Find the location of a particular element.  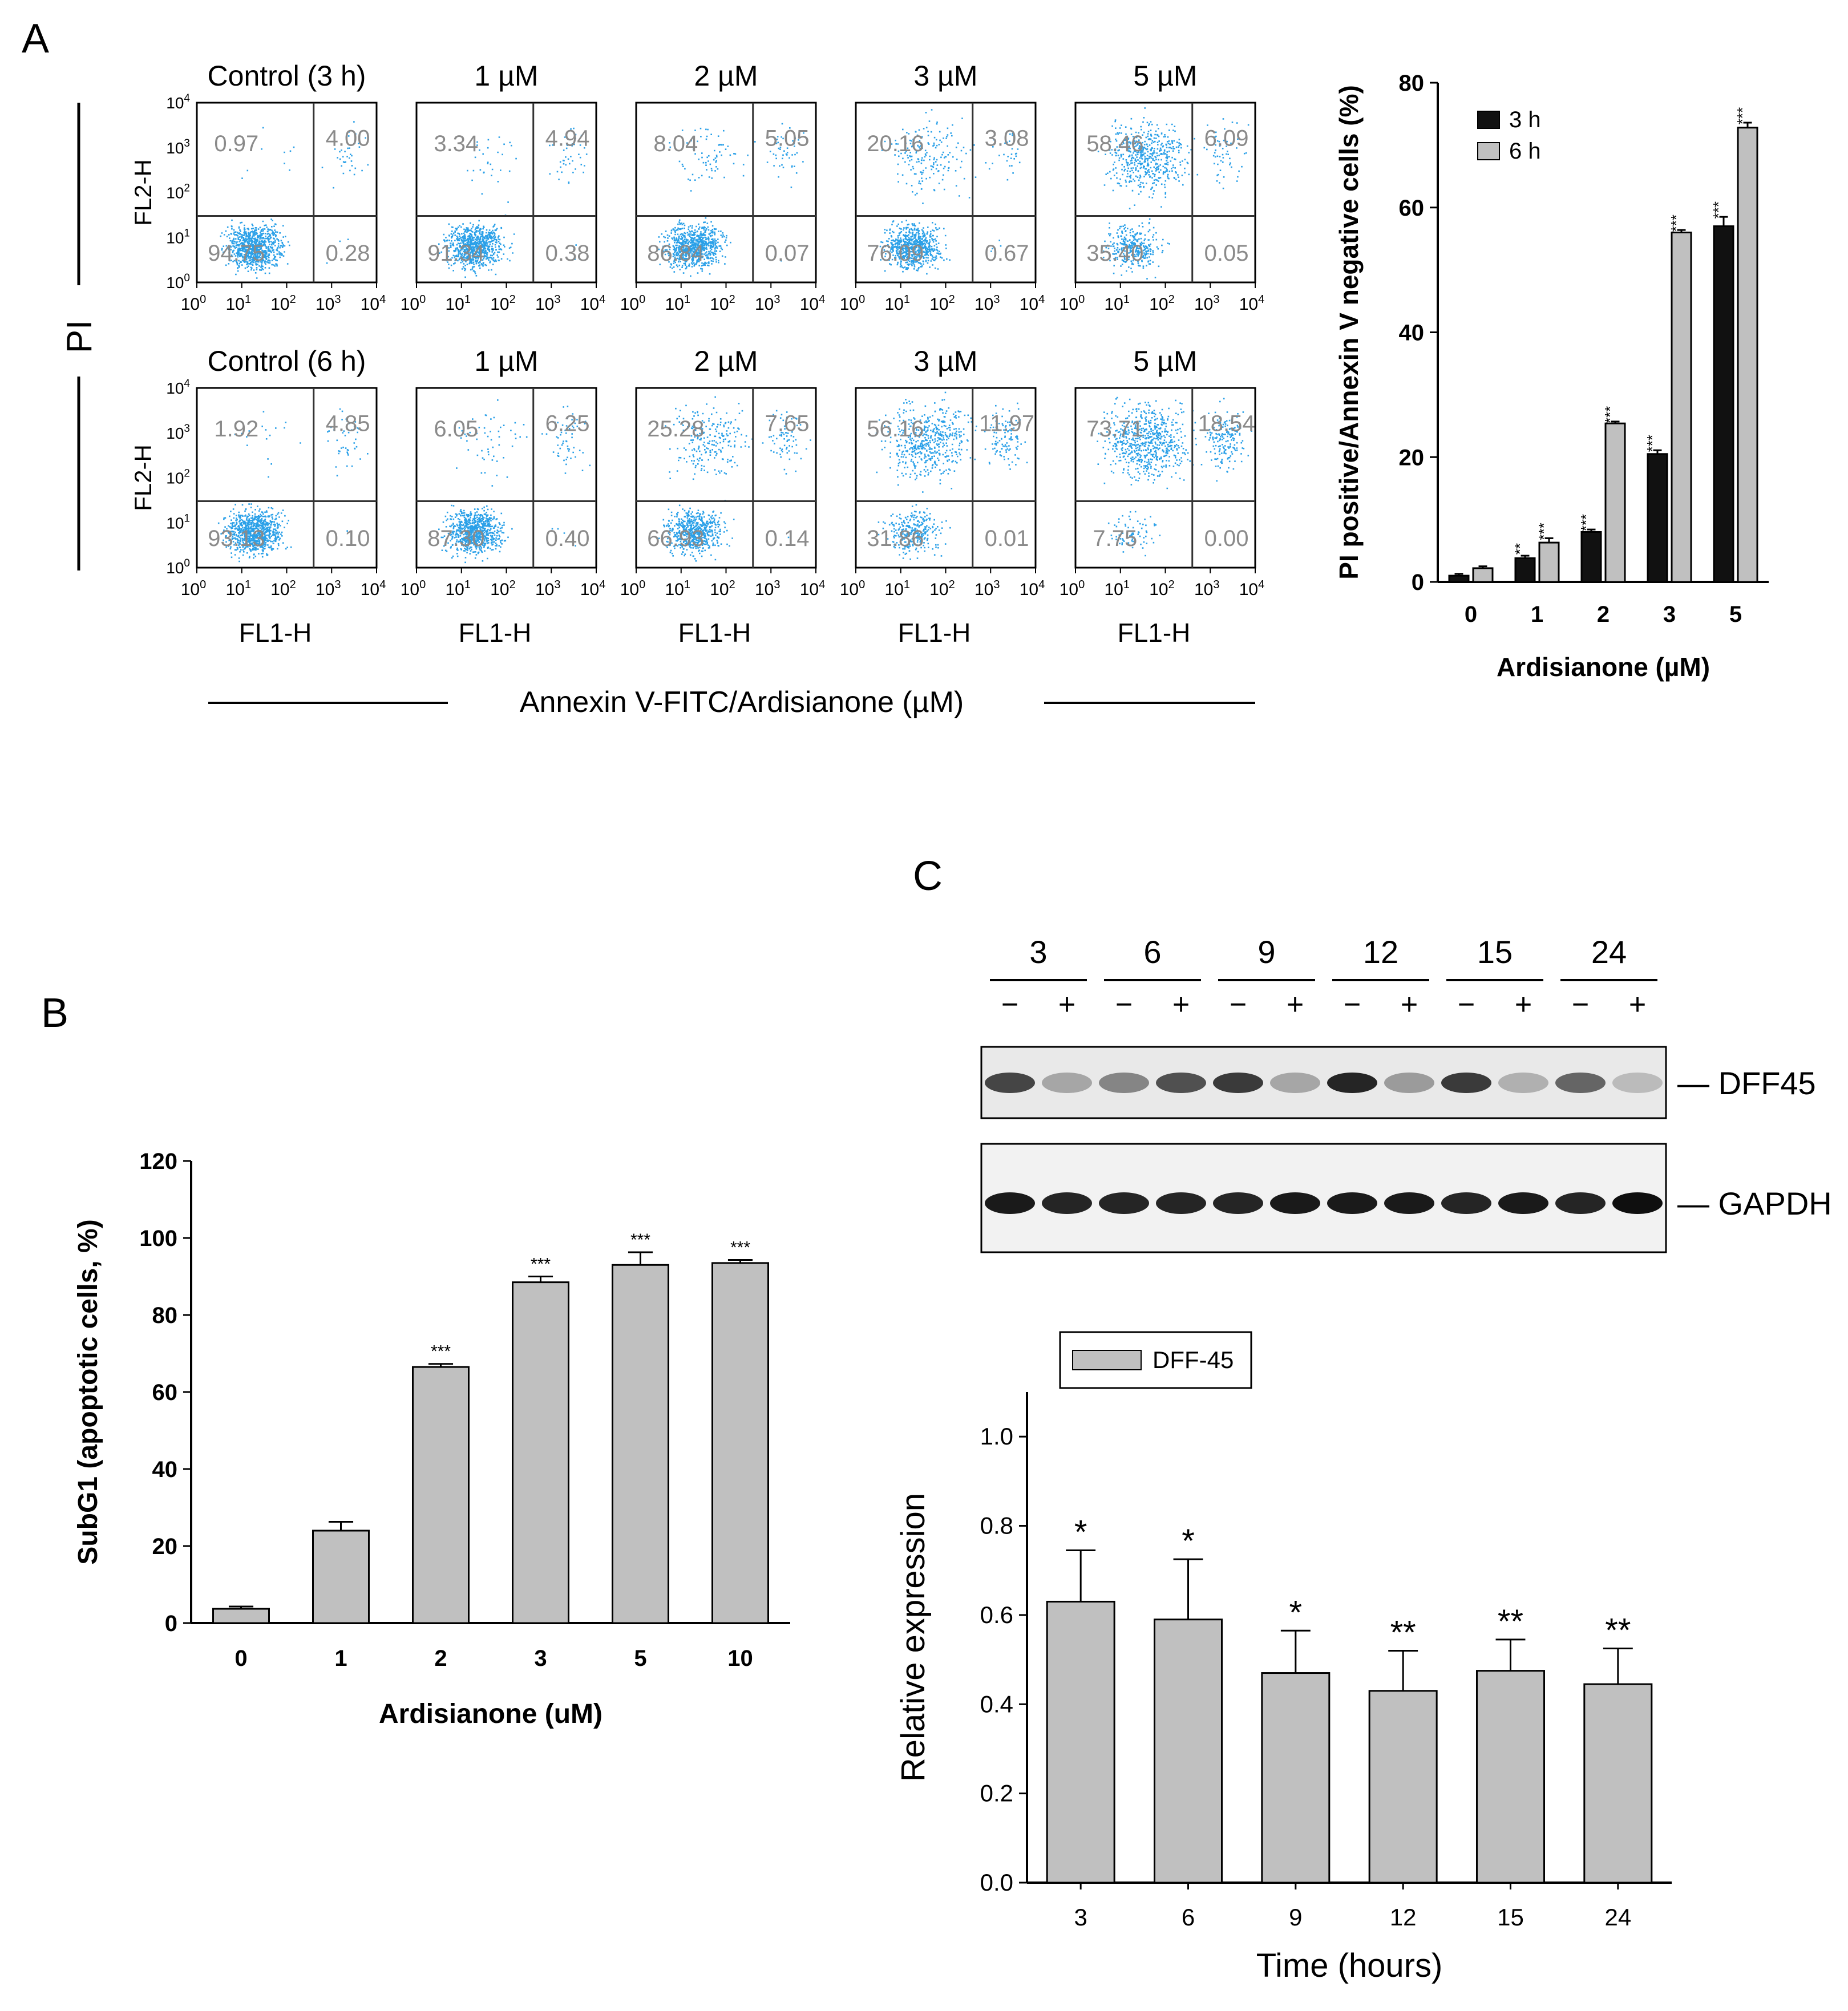

quadrant-value: 91.34 is located at coordinates (456, 253).